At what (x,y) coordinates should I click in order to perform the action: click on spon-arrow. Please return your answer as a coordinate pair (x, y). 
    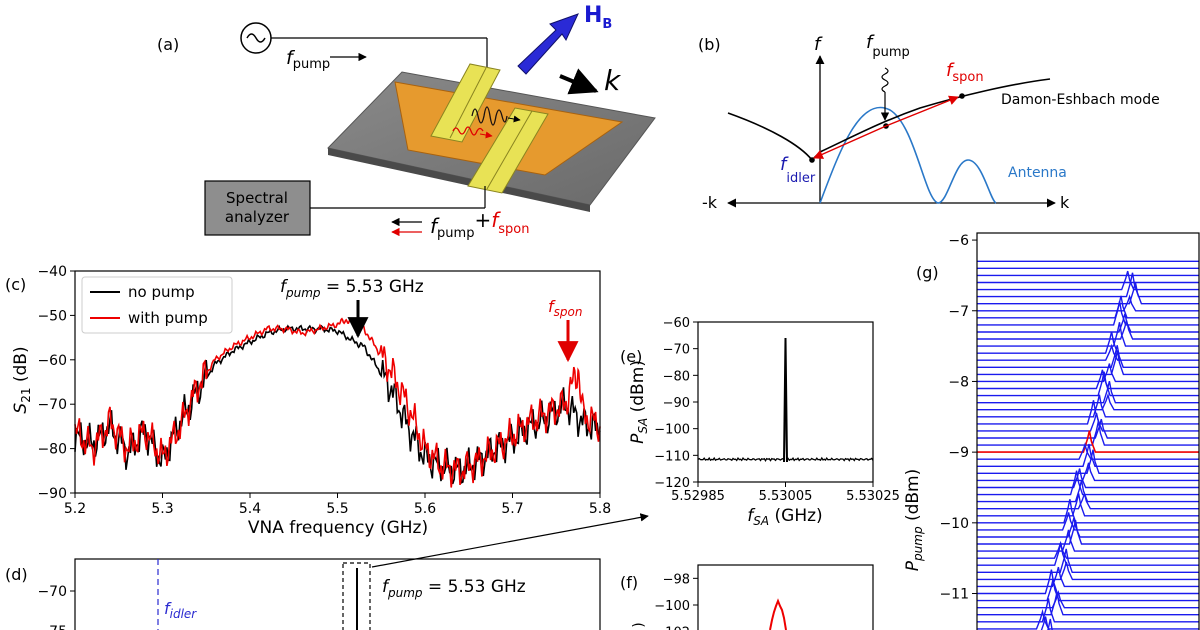
    Looking at the image, I should click on (922, 111).